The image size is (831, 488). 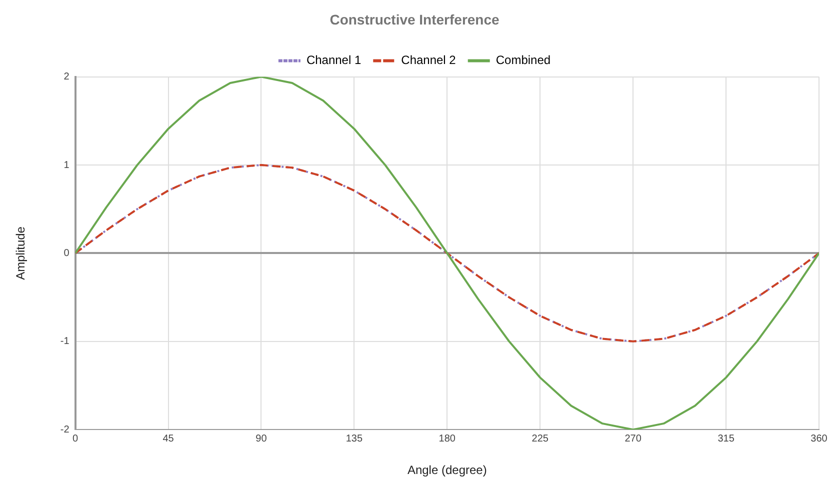 What do you see at coordinates (523, 60) in the screenshot?
I see `legend-label: Combined` at bounding box center [523, 60].